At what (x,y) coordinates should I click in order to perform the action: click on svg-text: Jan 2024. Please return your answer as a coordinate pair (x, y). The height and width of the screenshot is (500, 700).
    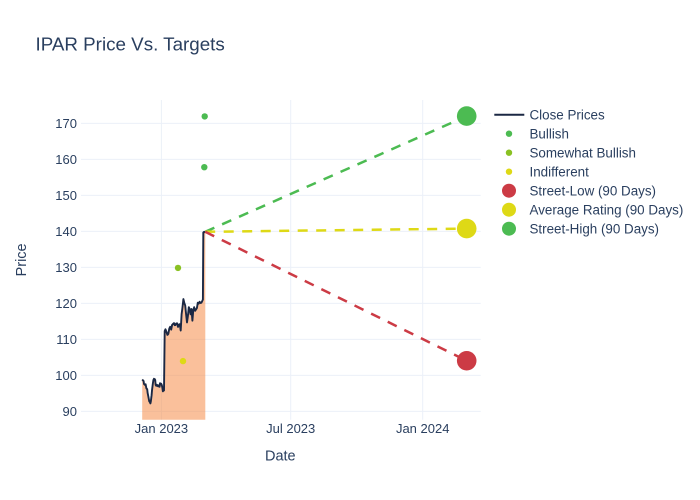
    Looking at the image, I should click on (423, 428).